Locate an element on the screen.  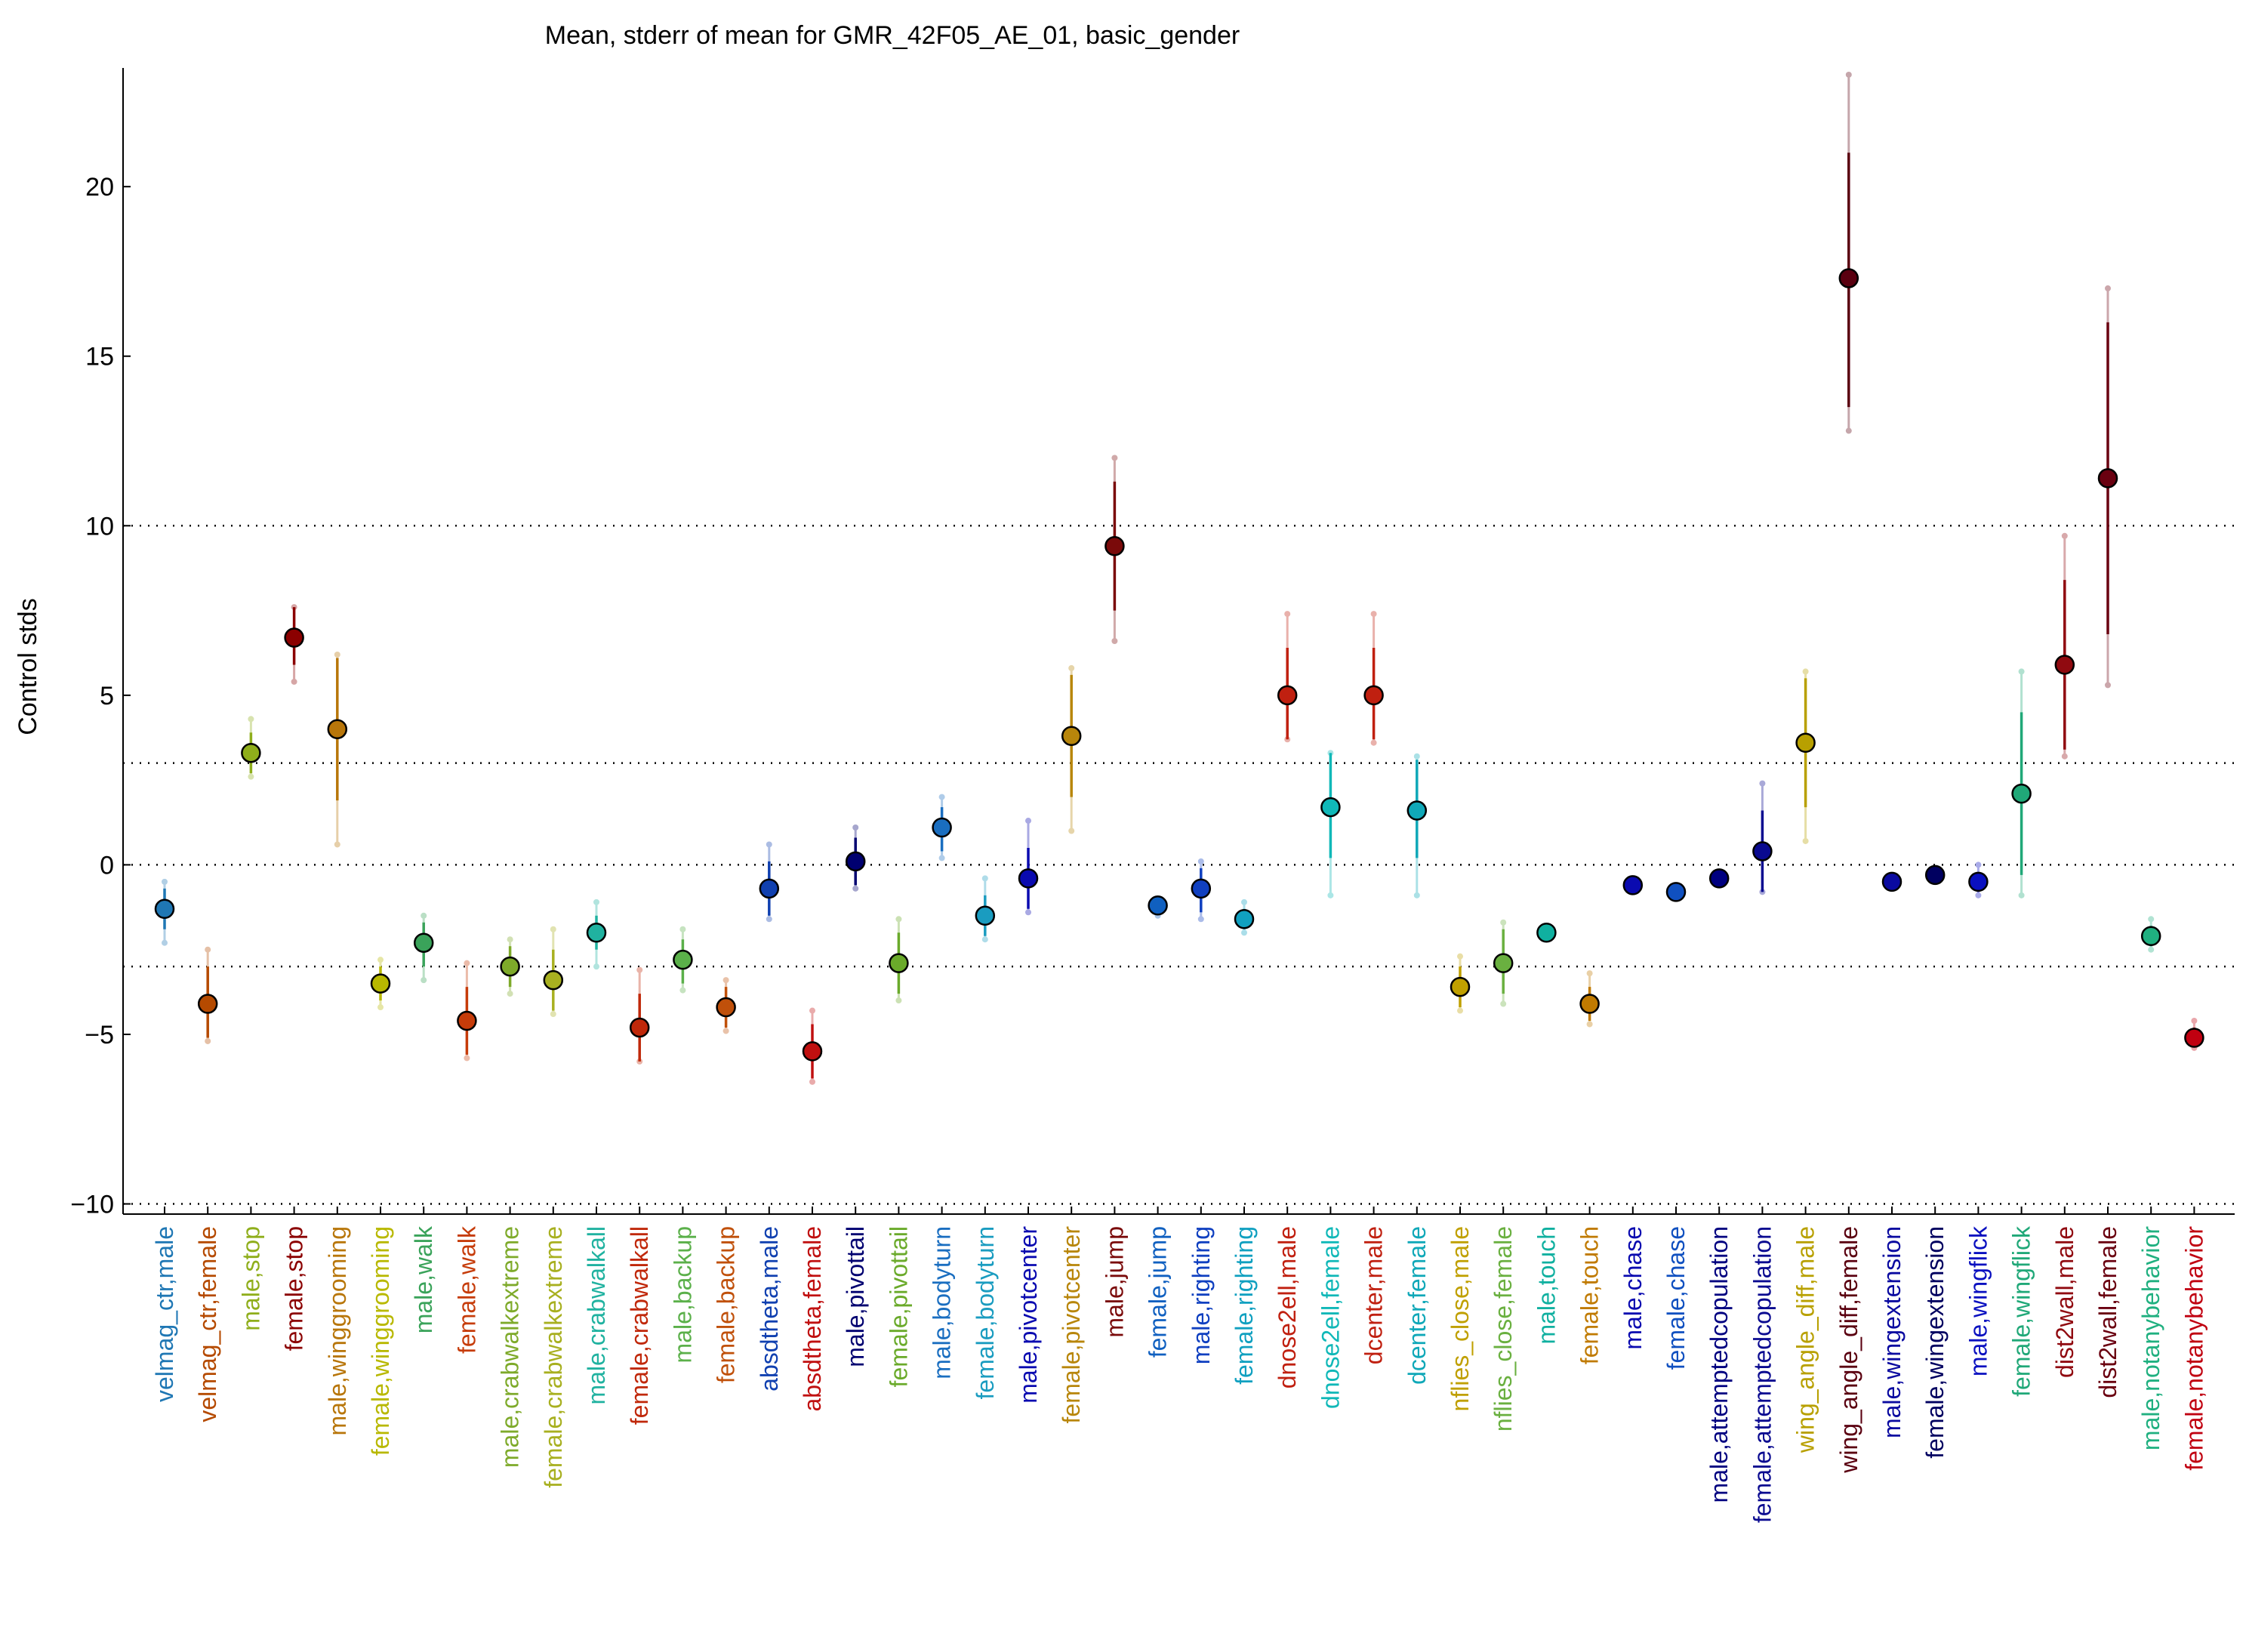
x-tick-label: dist2wall,female is located at coordinates (2107, 1312).